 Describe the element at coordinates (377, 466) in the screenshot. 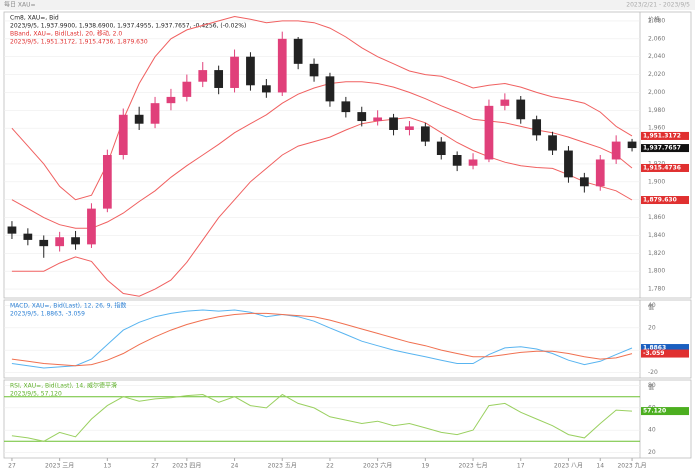

I see `x-tick-label: 2023 六月` at that location.